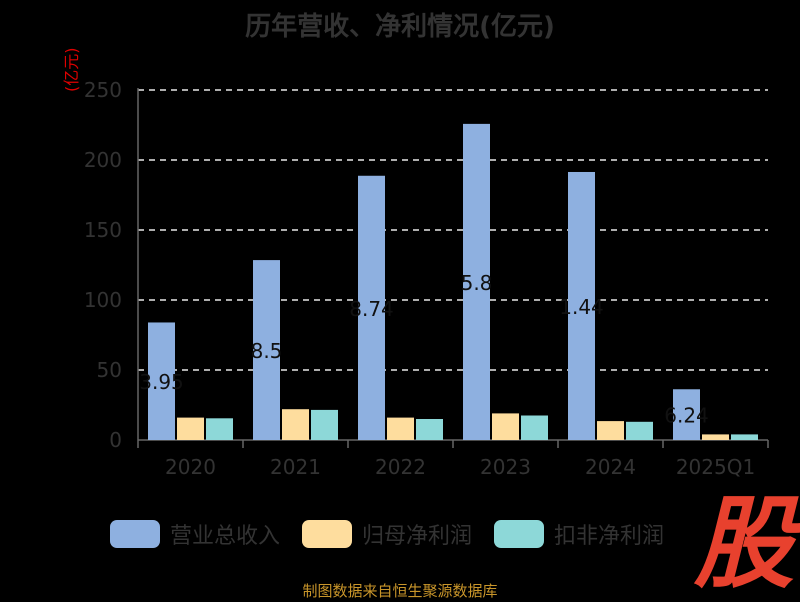  I want to click on legend-item-net-profit: 归母净利润, so click(387, 534).